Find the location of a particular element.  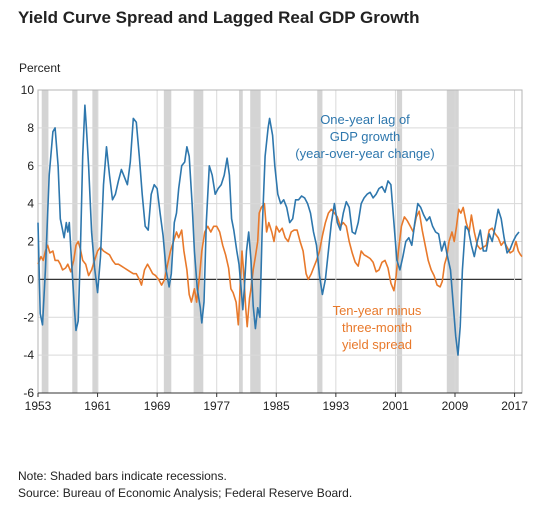

x-tick-label: 2001 is located at coordinates (395, 406).